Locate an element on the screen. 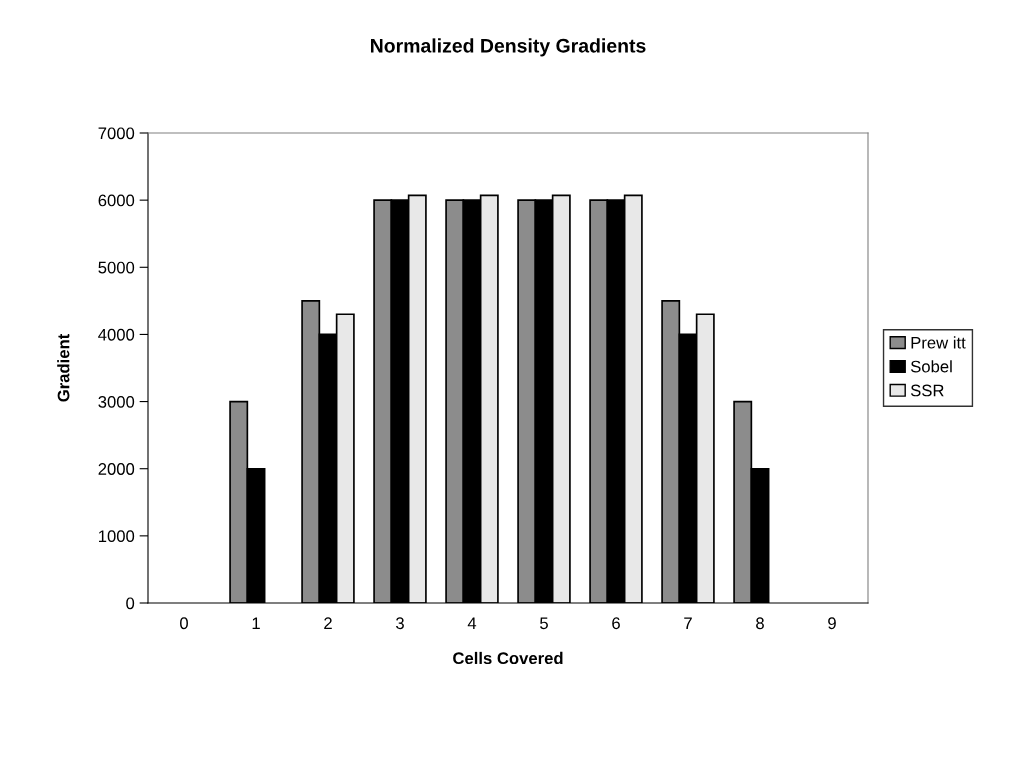  x-axis-title: Cells Covered is located at coordinates (508, 658).